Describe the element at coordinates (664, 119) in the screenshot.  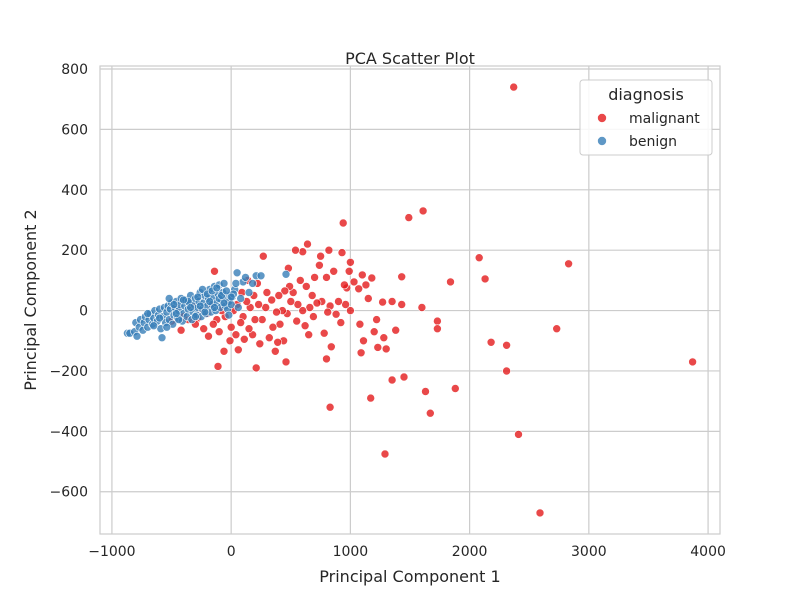
I see `legend-label-malignant: malignant` at that location.